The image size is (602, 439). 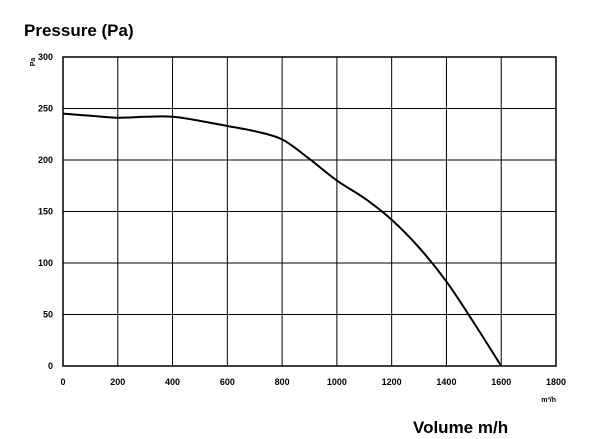 I want to click on y-tick-label: 50, so click(x=48, y=315).